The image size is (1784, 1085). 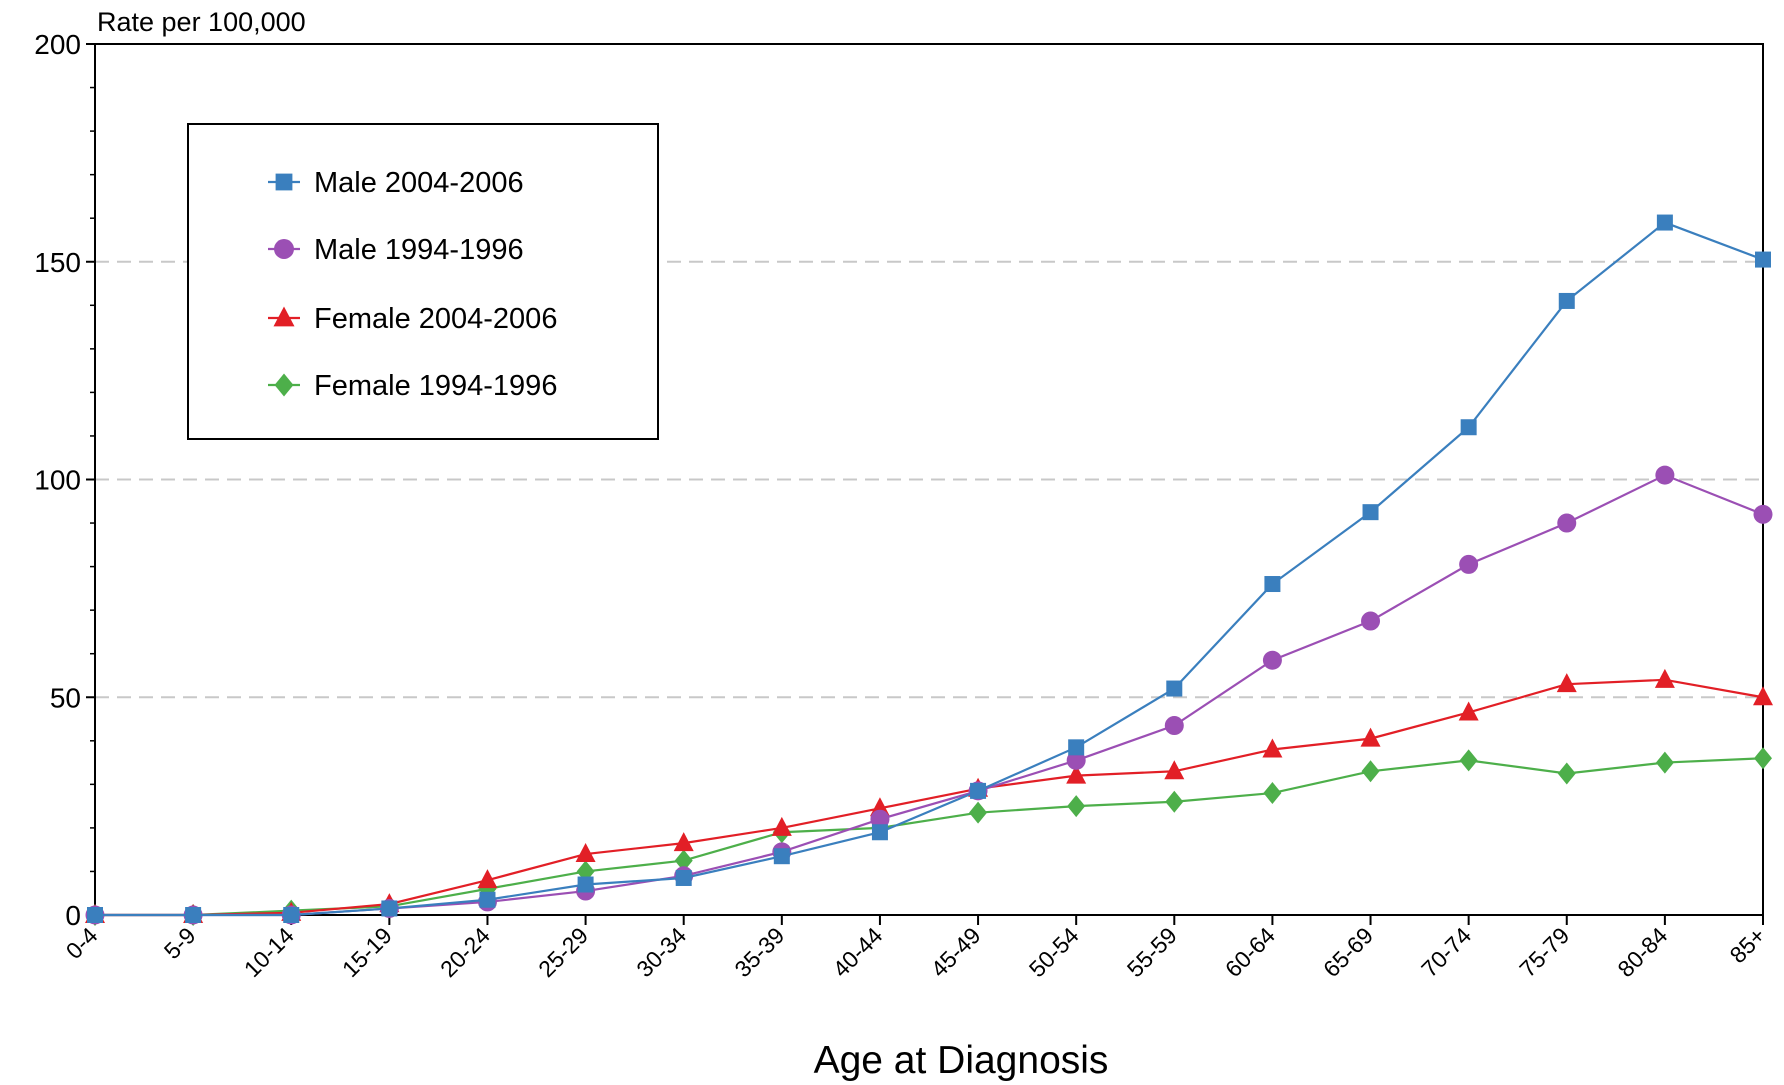 What do you see at coordinates (367, 952) in the screenshot?
I see `x-tick-label: 15-19` at bounding box center [367, 952].